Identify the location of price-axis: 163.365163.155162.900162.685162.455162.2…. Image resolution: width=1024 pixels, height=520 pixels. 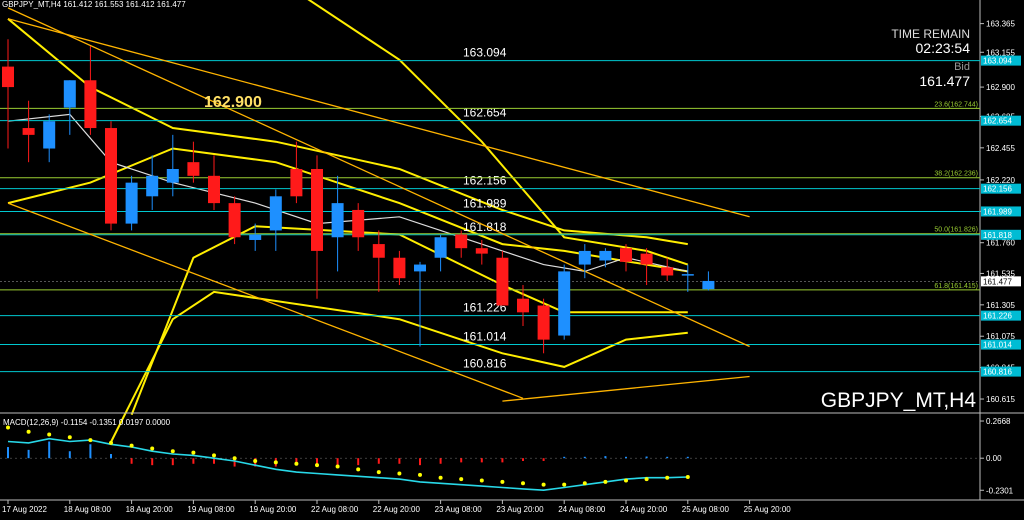
(1000, 212).